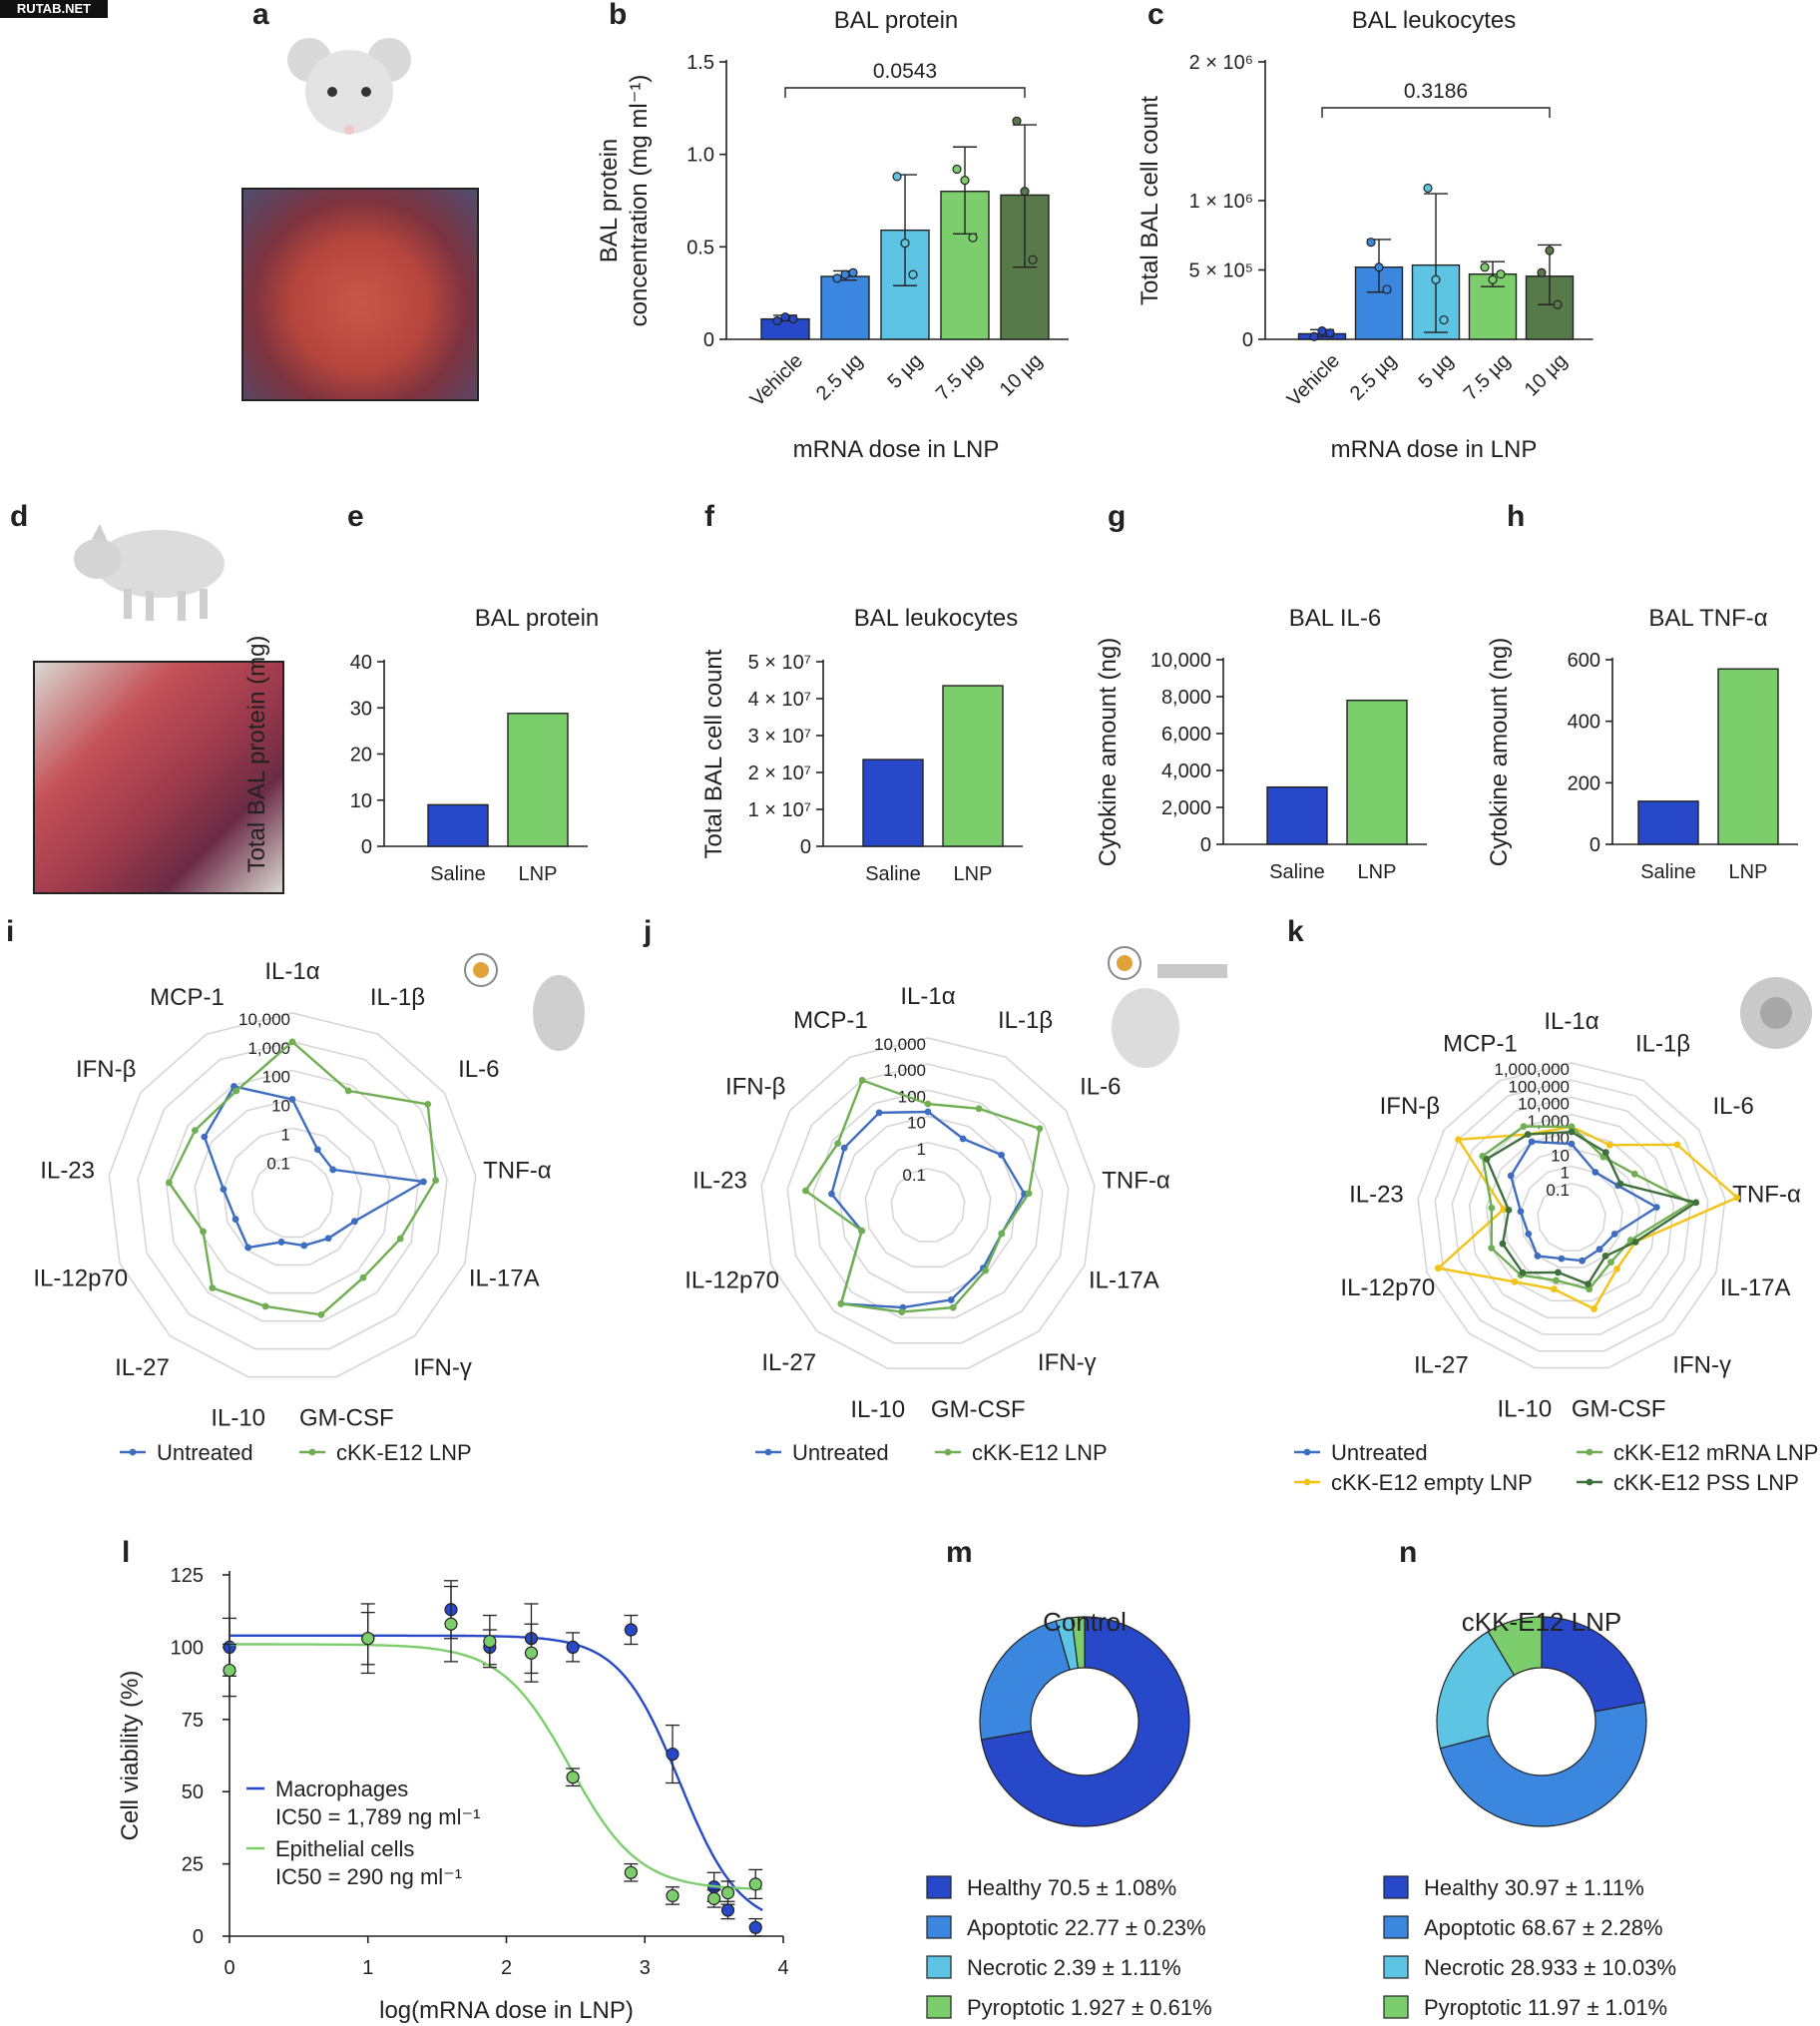 This screenshot has width=1820, height=2026. I want to click on x-axis-label-l: log(mRNA dose in LNP), so click(506, 2010).